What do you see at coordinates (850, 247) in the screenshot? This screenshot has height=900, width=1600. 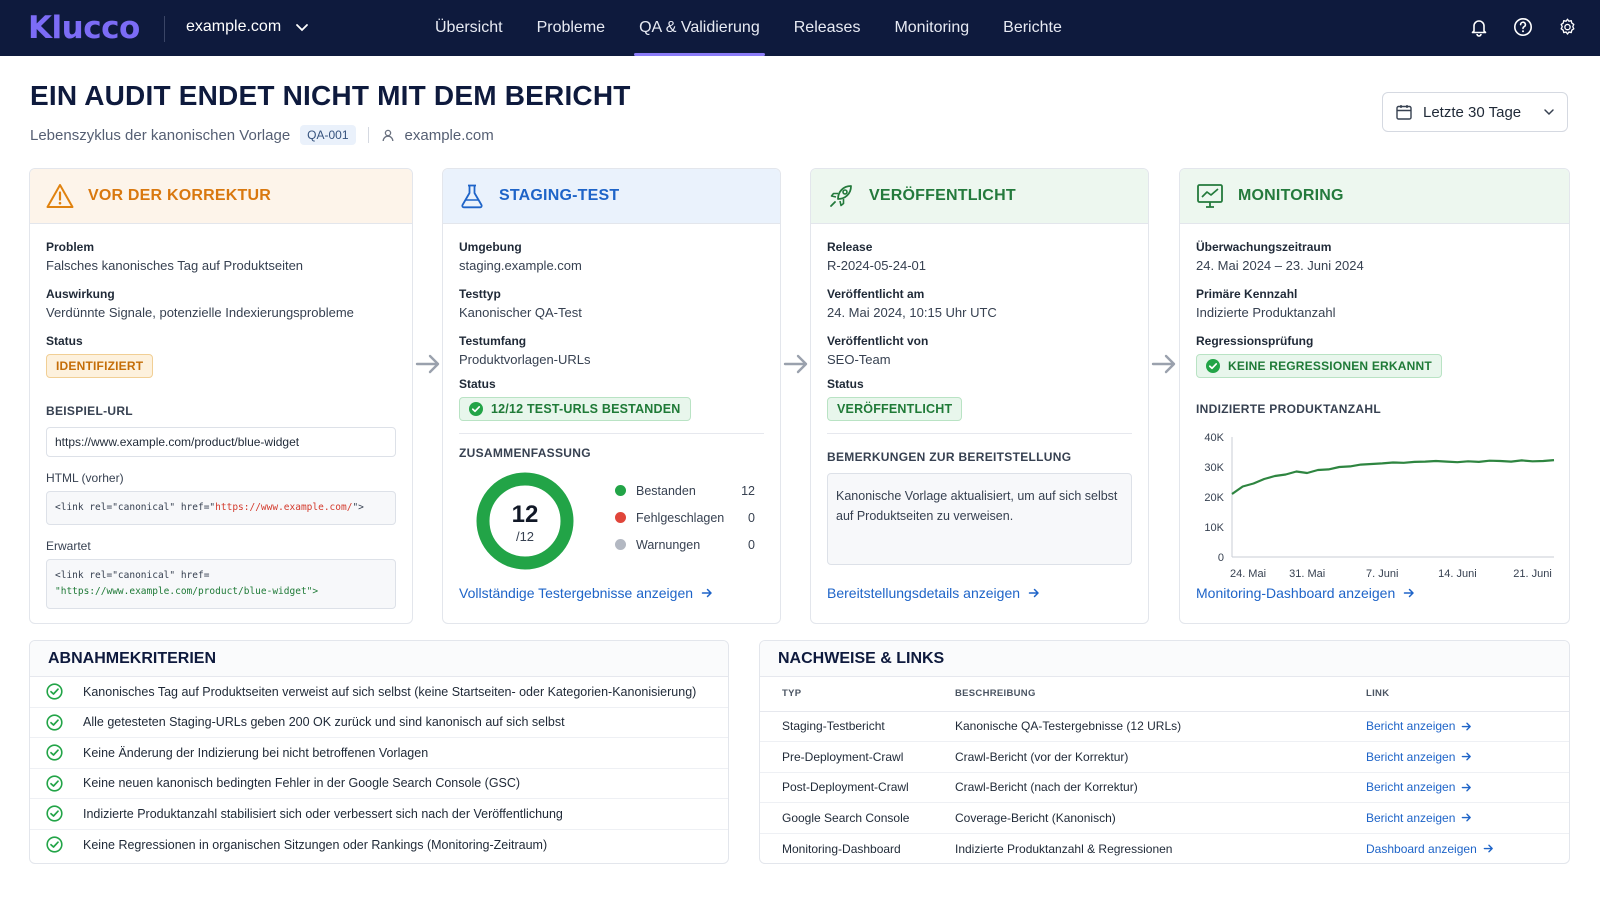 I see `release-label: Release` at bounding box center [850, 247].